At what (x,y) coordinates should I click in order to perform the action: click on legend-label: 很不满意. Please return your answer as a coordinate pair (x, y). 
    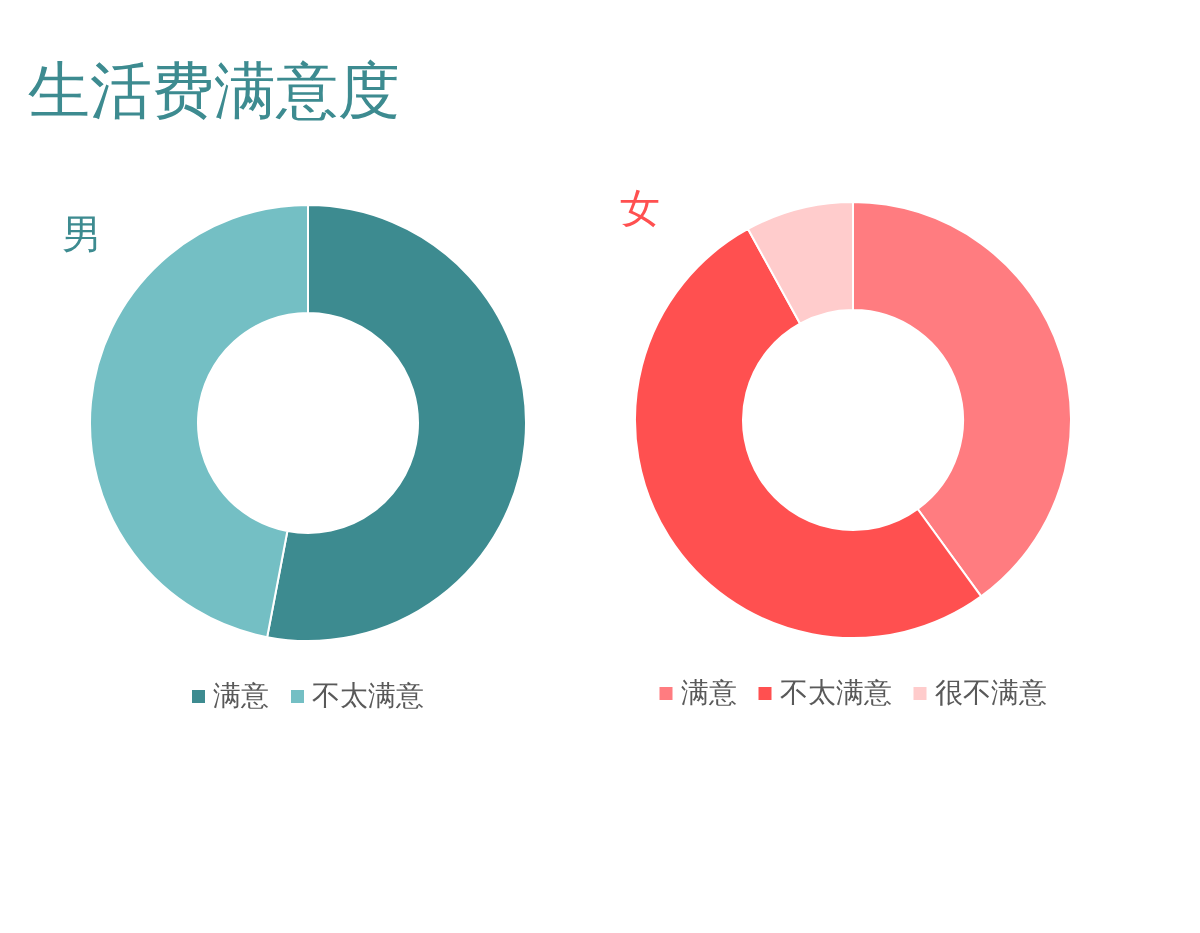
    Looking at the image, I should click on (990, 692).